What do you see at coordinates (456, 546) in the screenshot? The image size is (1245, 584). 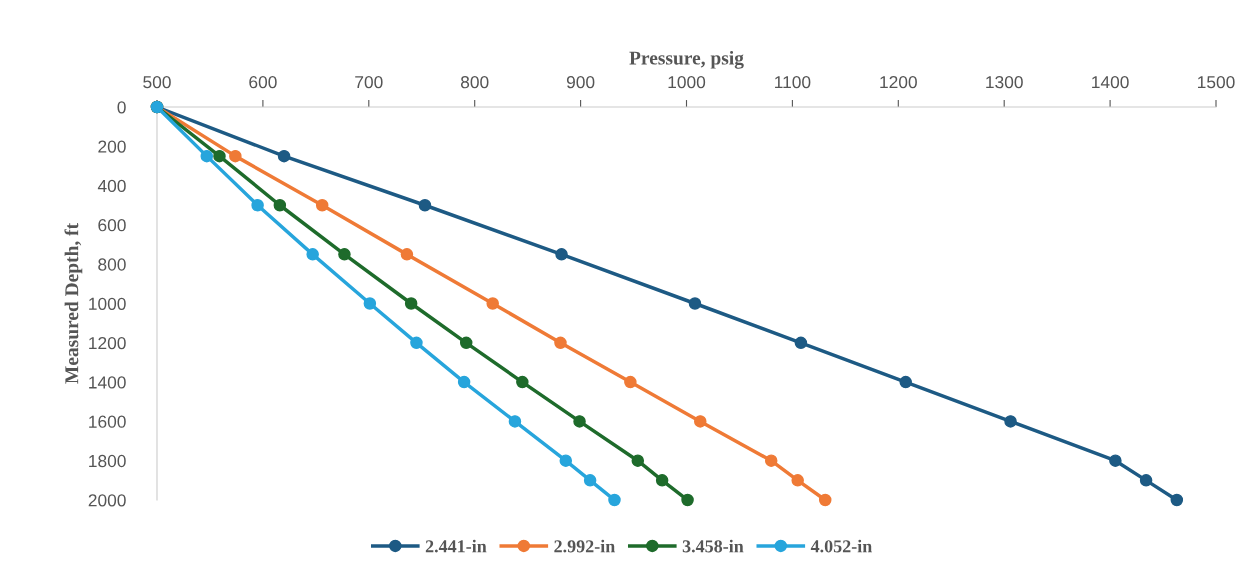 I see `legend-label: 2.441-in` at bounding box center [456, 546].